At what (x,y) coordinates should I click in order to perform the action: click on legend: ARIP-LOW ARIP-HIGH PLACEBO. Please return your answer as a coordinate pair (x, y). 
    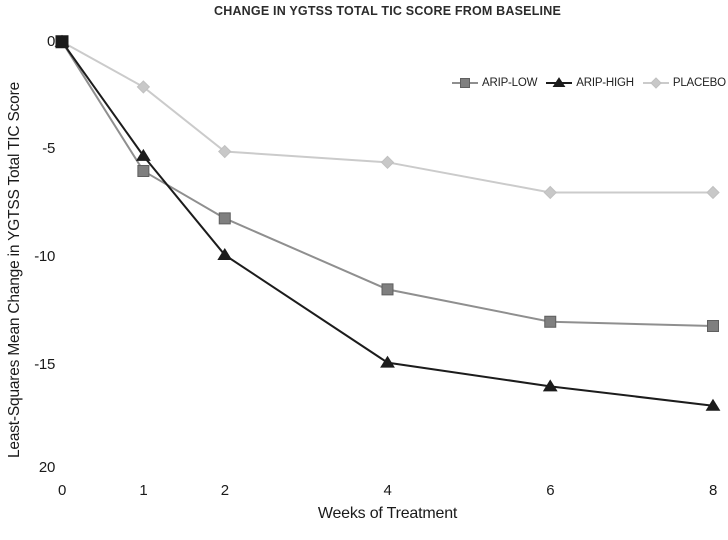
    Looking at the image, I should click on (589, 83).